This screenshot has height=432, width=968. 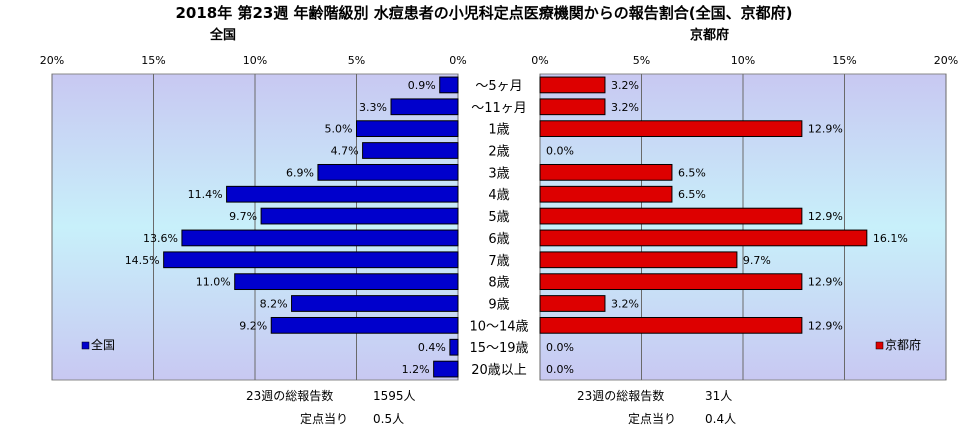 I want to click on left-x-tick-label: 10%, so click(x=255, y=60).